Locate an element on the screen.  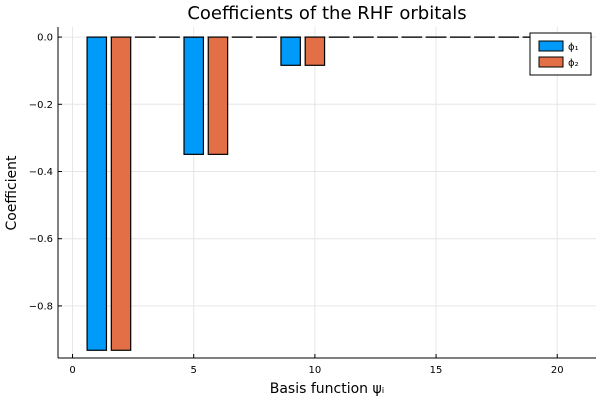
x-axis-title: Basis function ψᵢ is located at coordinates (327, 389).